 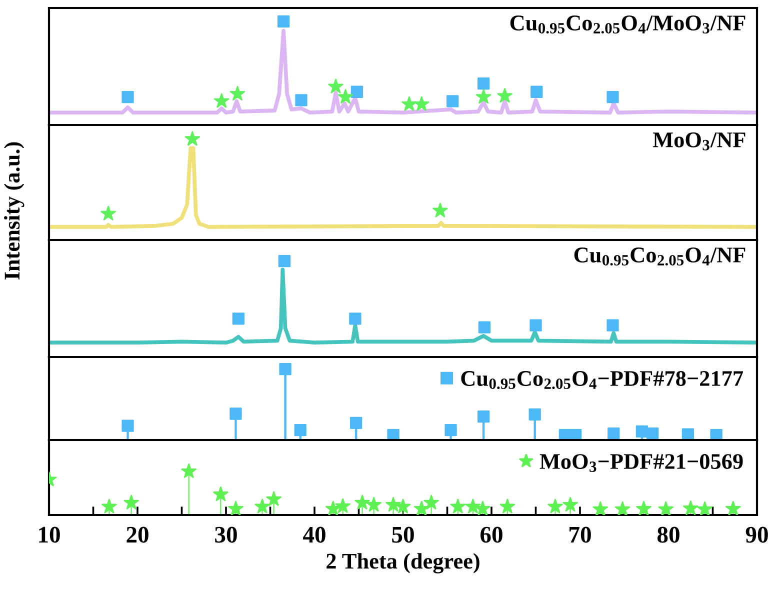 I want to click on legend-label: Cu$_{0.95}$Co$_{2.05}$O$_{4}$−PDF#78−2177, so click(x=602, y=380).